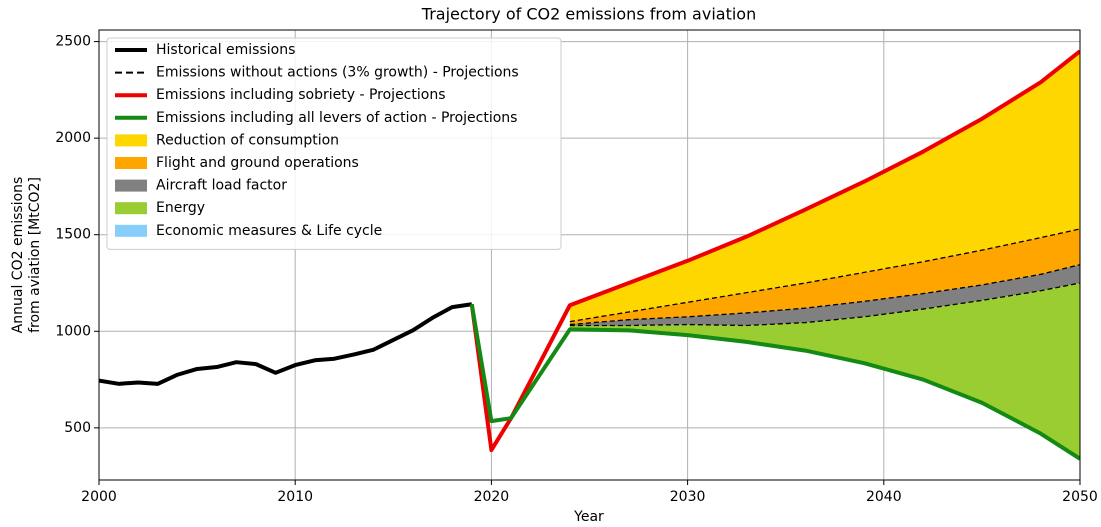  I want to click on x-tick-label: 2050, so click(1080, 497).